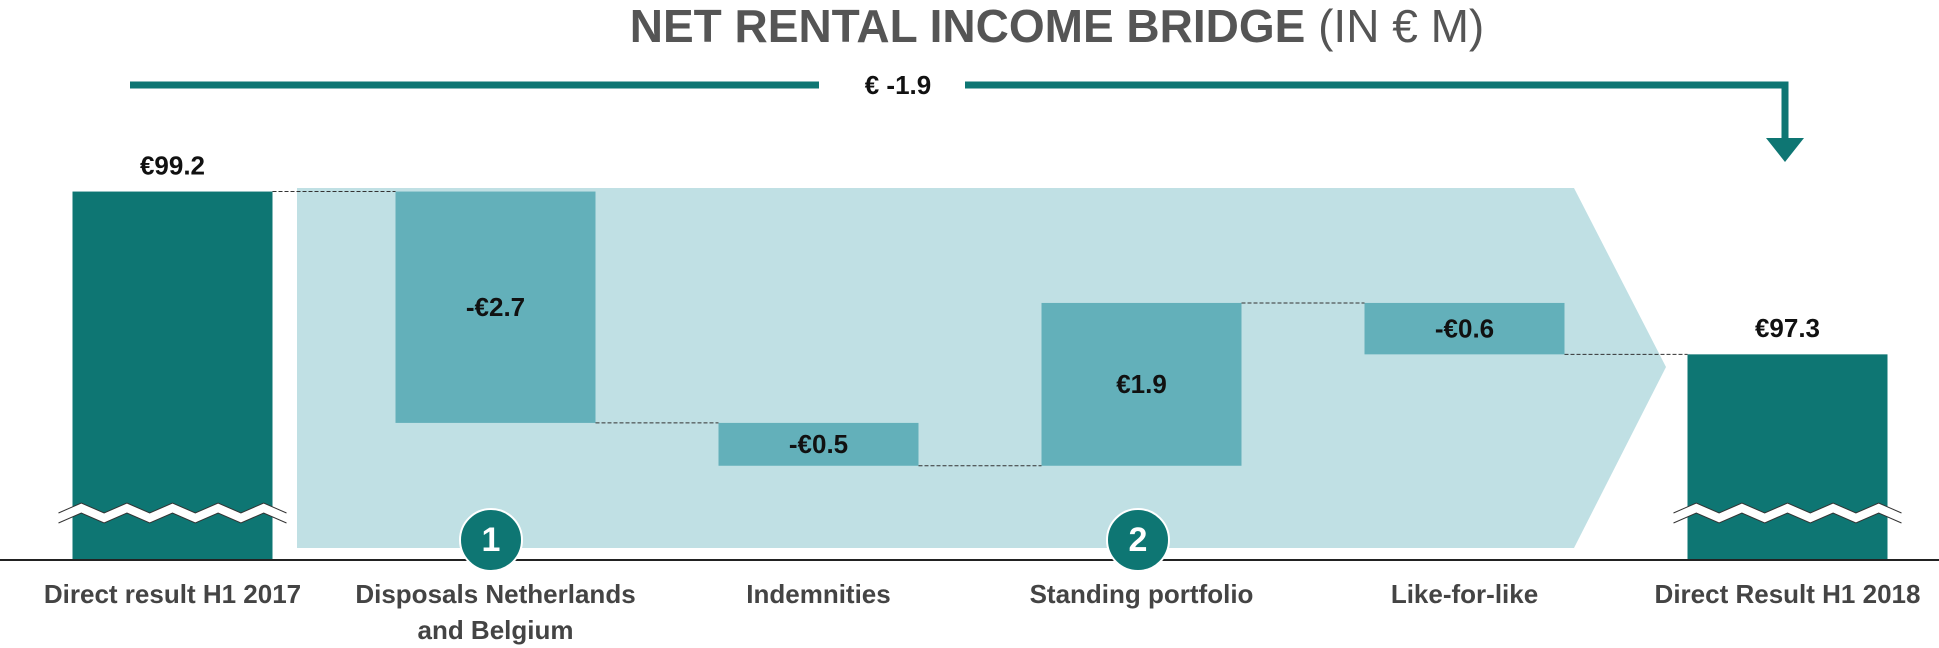 This screenshot has height=648, width=1939. What do you see at coordinates (1787, 328) in the screenshot?
I see `value-label: €97.3` at bounding box center [1787, 328].